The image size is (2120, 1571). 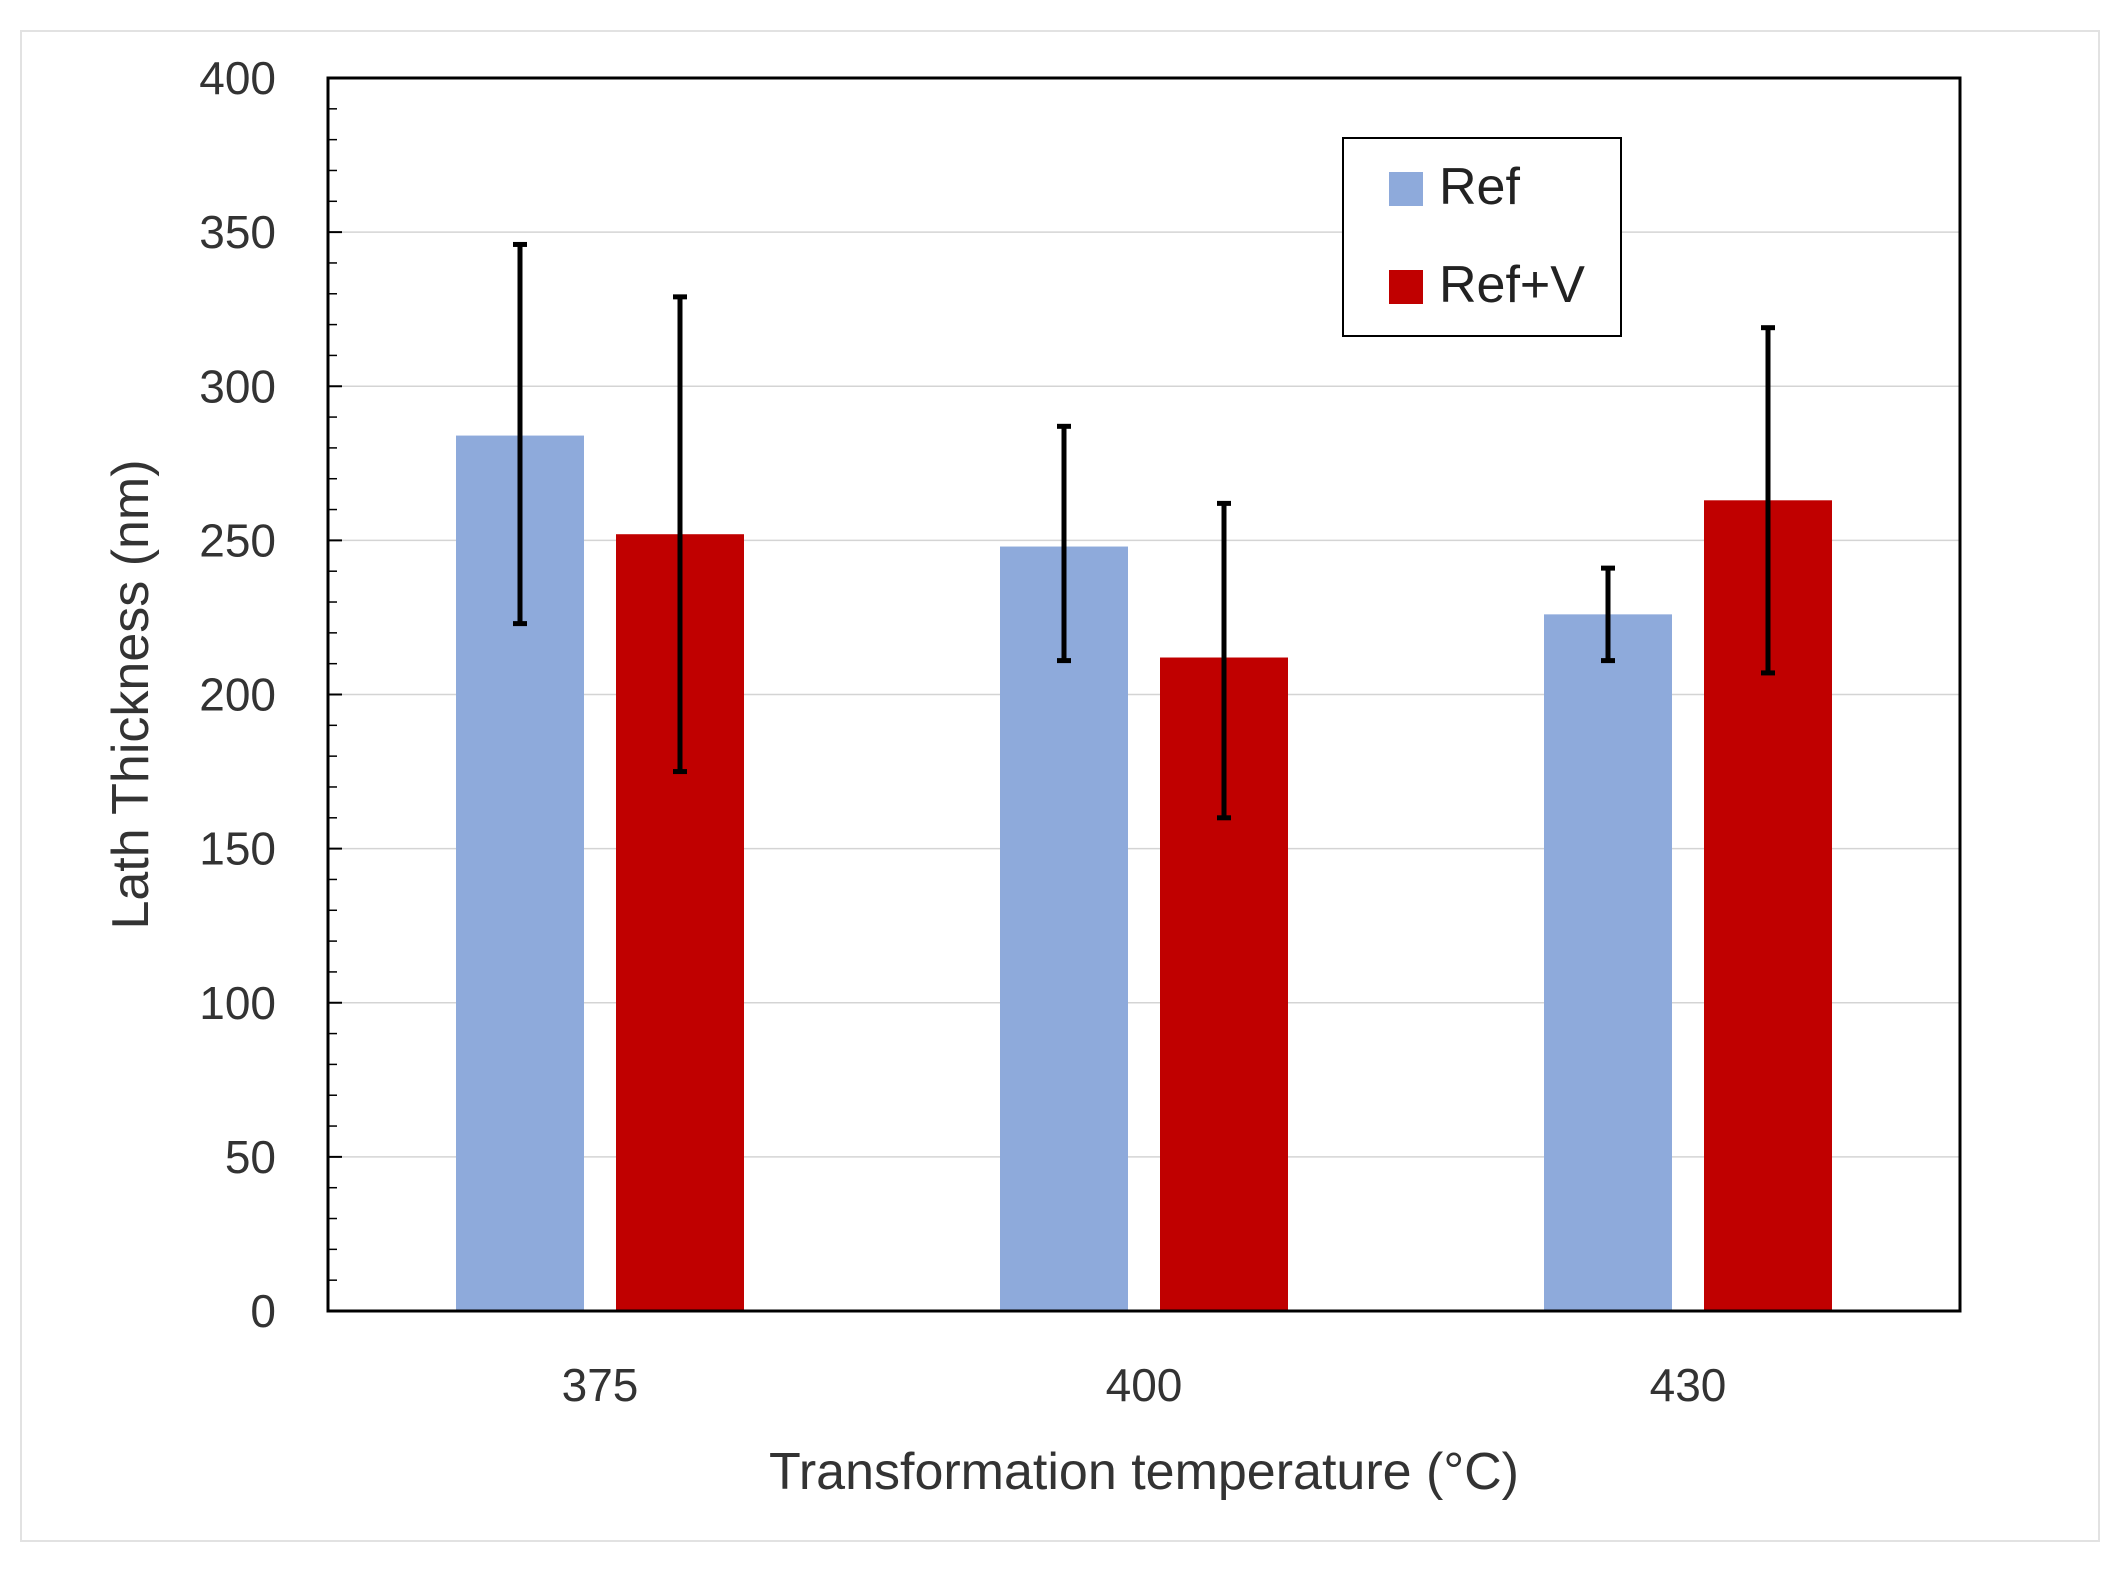 What do you see at coordinates (263, 1311) in the screenshot?
I see `y-tick-label: 0` at bounding box center [263, 1311].